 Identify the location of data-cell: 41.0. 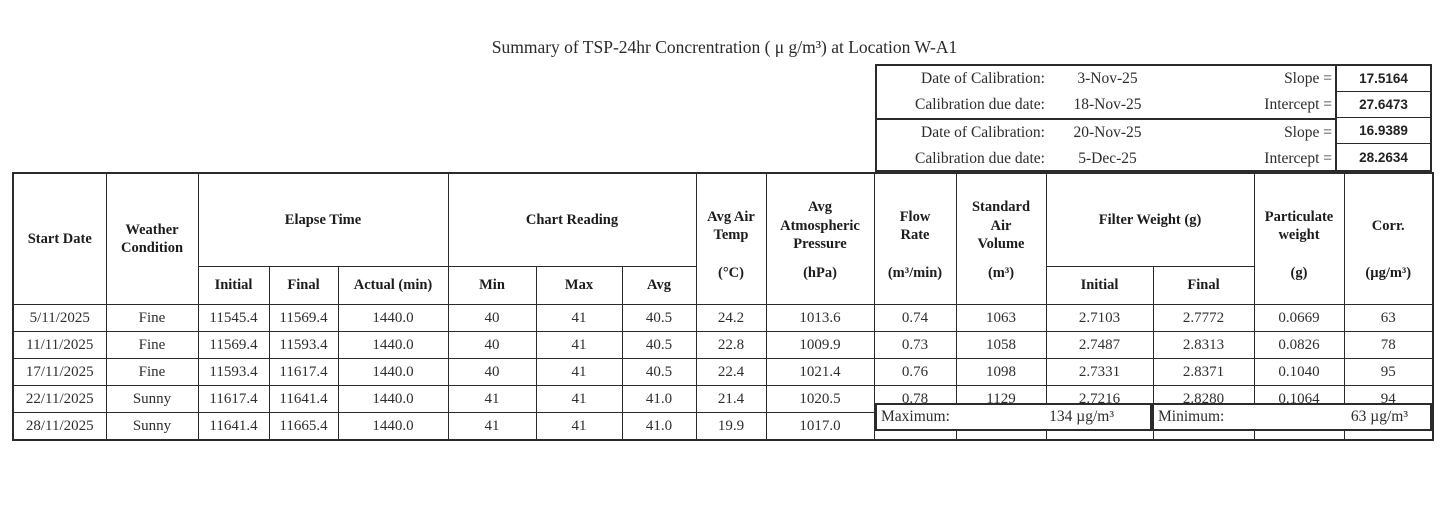
(659, 426).